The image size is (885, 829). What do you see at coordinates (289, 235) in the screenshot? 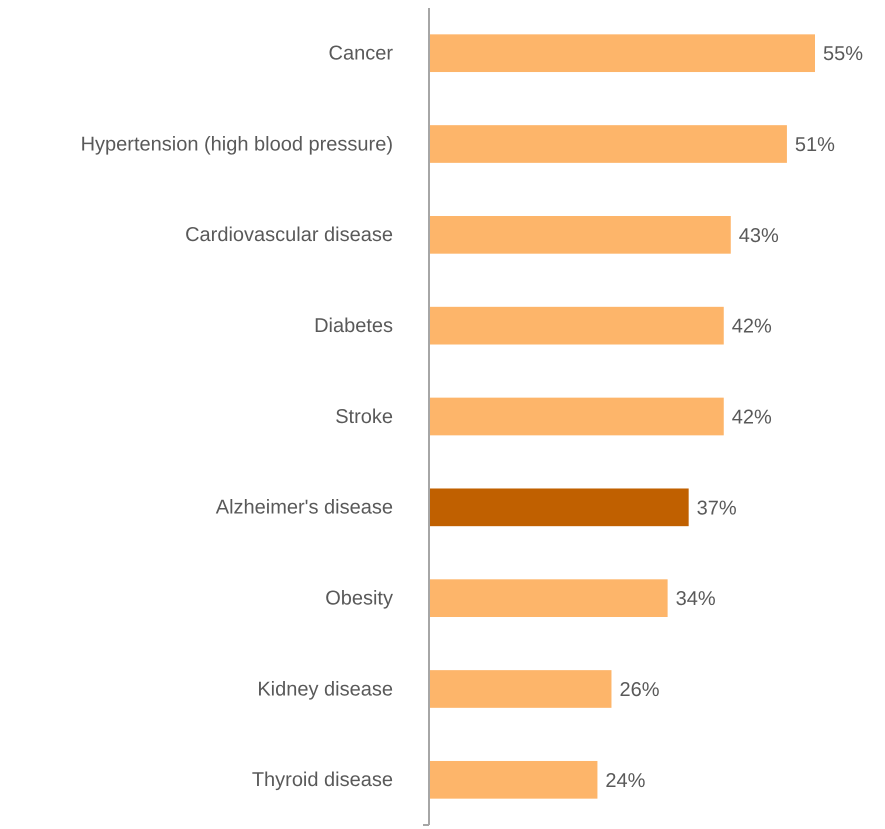
I see `y-tick-label: Cardiovascular disease` at bounding box center [289, 235].